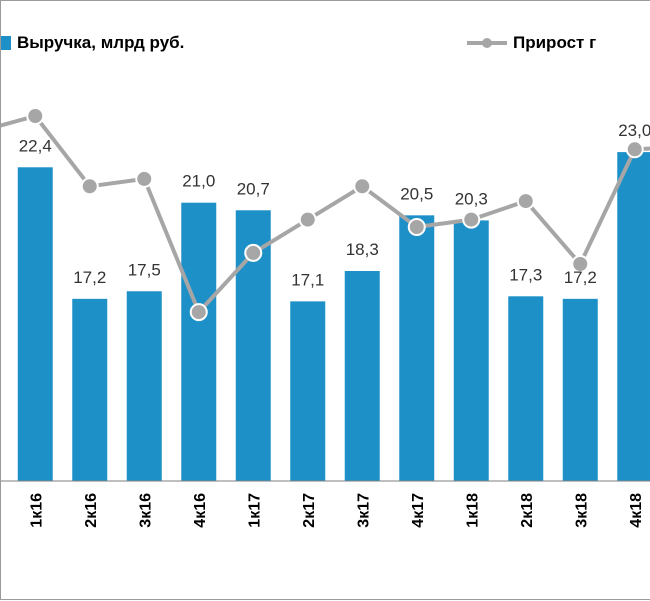  What do you see at coordinates (471, 198) in the screenshot?
I see `bar-value-label: 20,3` at bounding box center [471, 198].